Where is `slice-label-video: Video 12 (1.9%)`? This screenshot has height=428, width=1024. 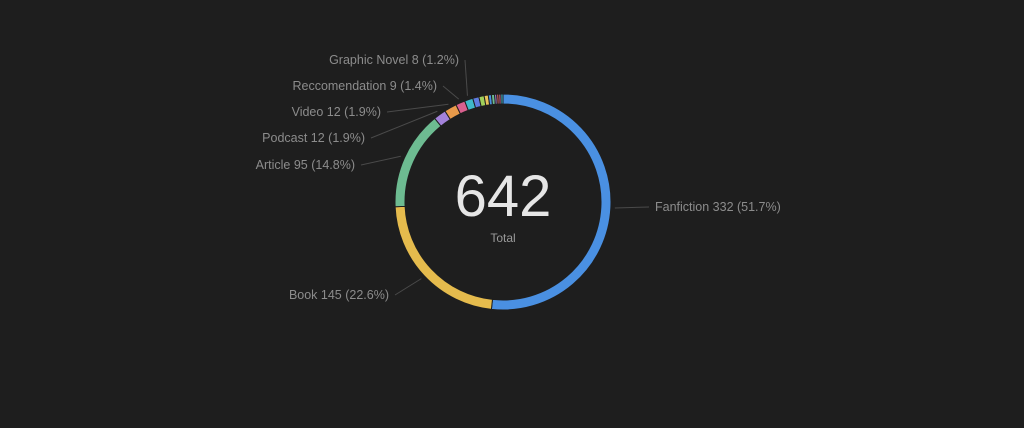 slice-label-video: Video 12 (1.9%) is located at coordinates (336, 112).